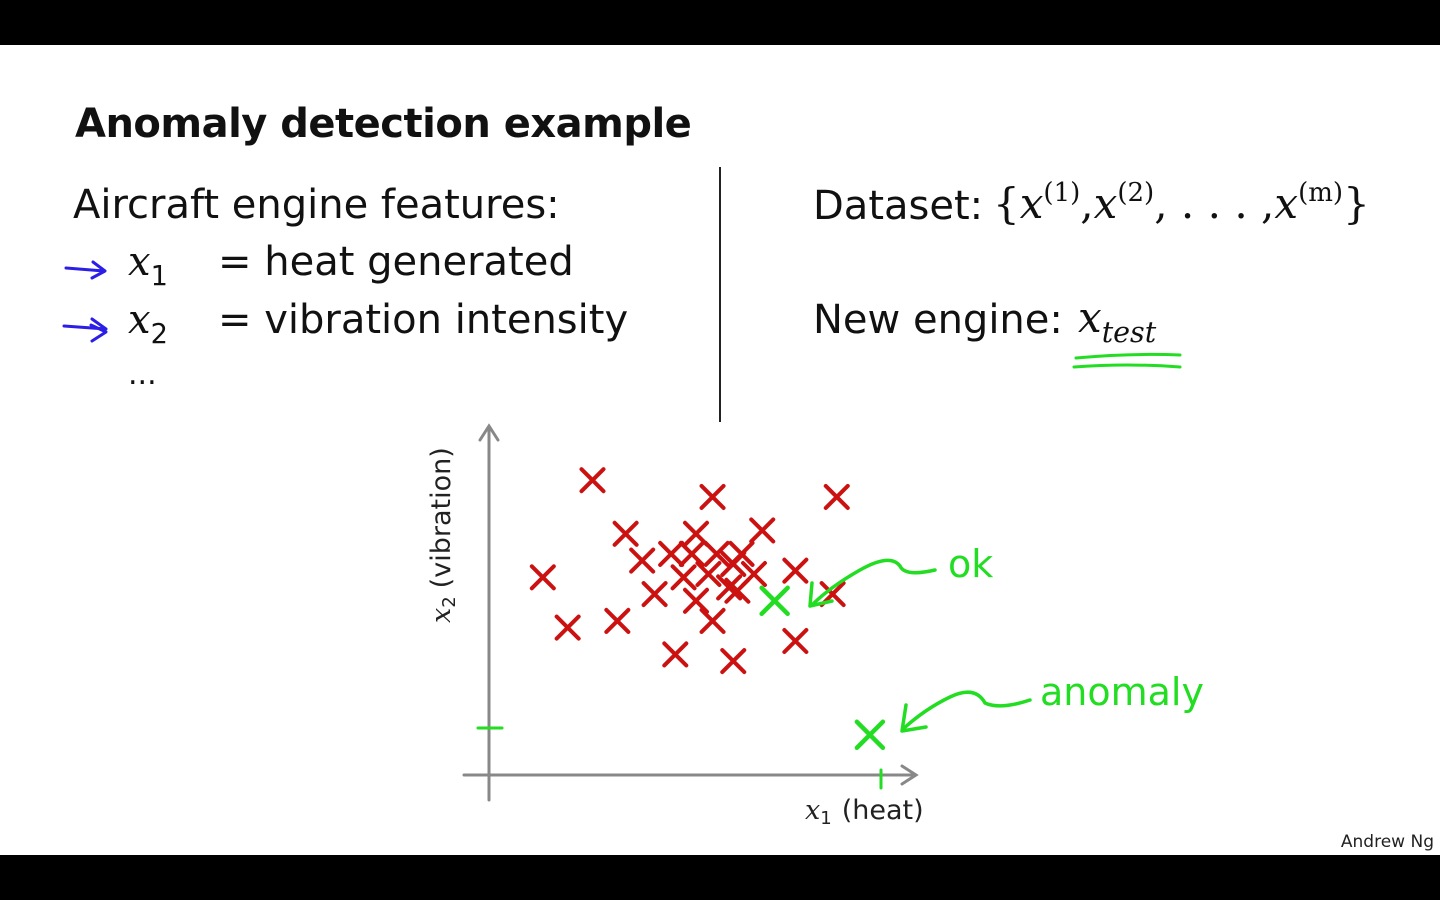  I want to click on feature-x2-variable: x2, so click(148, 323).